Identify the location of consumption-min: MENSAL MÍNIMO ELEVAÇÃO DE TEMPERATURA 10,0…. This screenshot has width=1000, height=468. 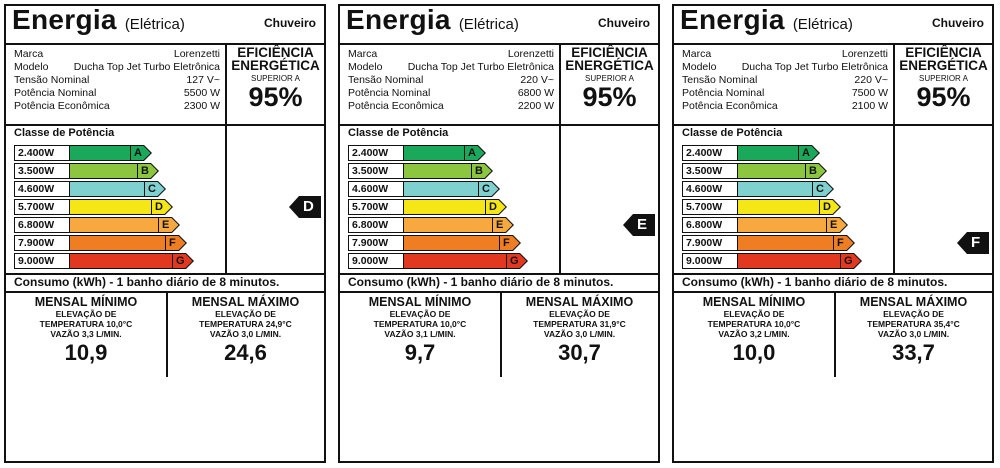
(754, 330).